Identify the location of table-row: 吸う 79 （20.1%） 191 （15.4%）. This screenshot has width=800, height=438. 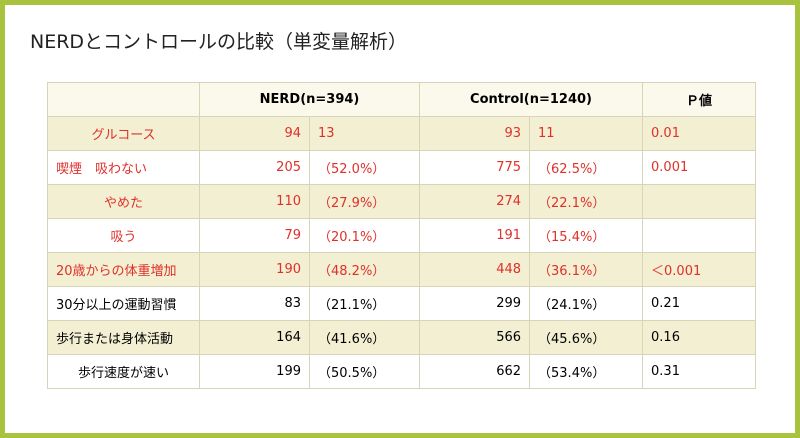
(402, 235).